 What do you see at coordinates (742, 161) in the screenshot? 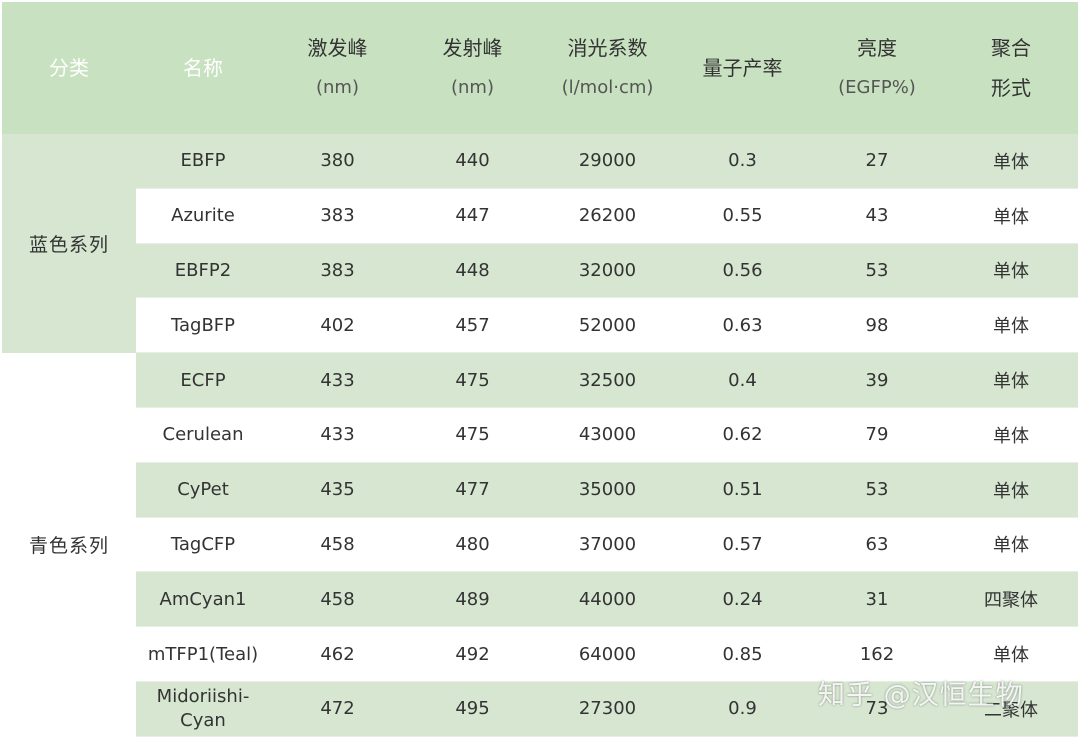
I see `quantum-yield-cell: 0.3` at bounding box center [742, 161].